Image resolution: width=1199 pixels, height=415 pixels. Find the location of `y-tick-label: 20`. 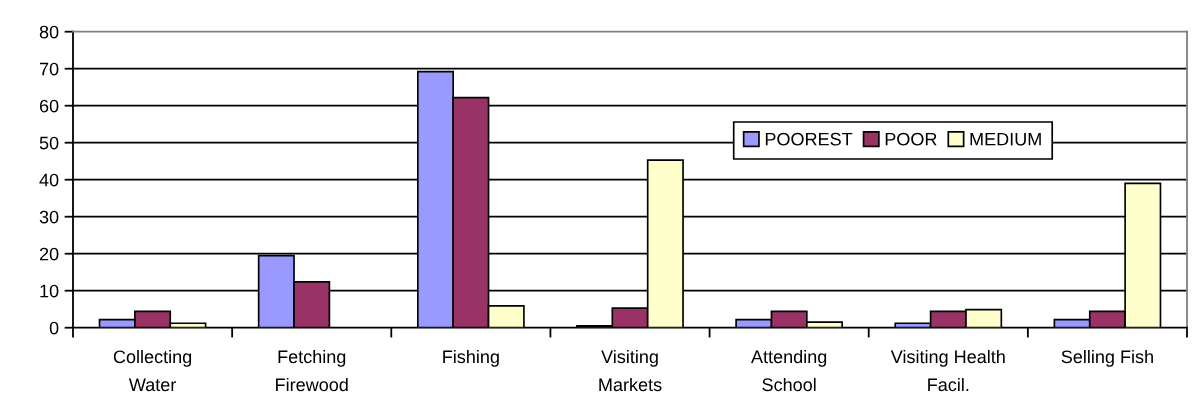

y-tick-label: 20 is located at coordinates (49, 254).